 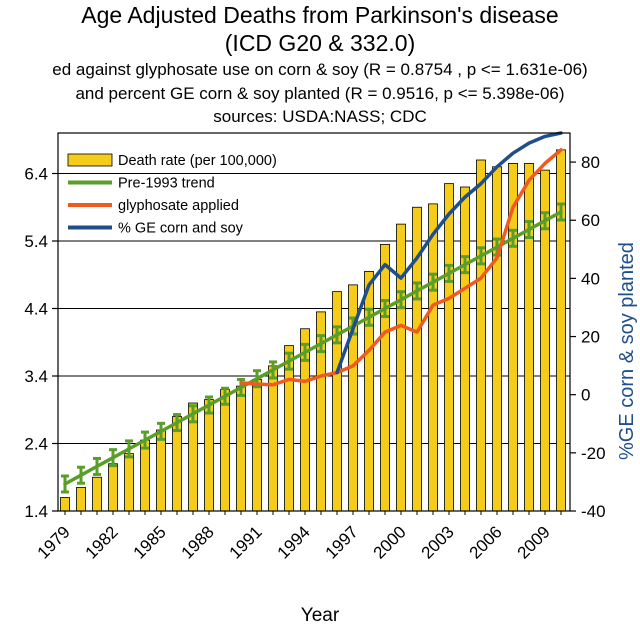 What do you see at coordinates (36, 444) in the screenshot?
I see `left-tick-label: 2.4` at bounding box center [36, 444].